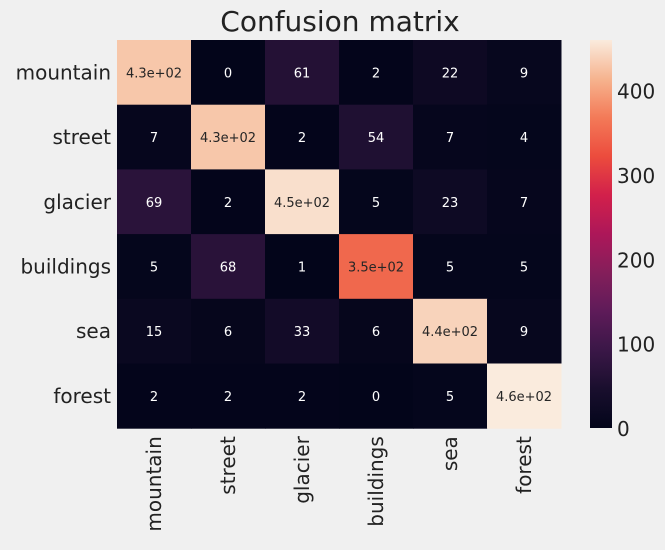 The image size is (665, 550). I want to click on colorbar-tick-label: 200, so click(636, 260).